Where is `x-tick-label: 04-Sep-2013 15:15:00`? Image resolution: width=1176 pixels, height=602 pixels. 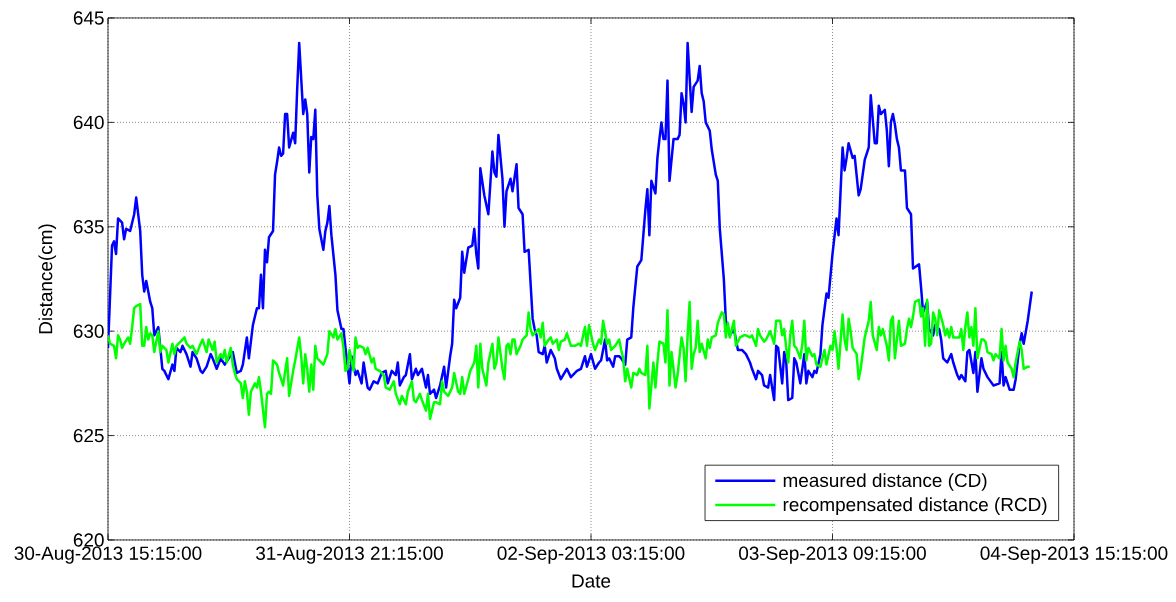 x-tick-label: 04-Sep-2013 15:15:00 is located at coordinates (1074, 555).